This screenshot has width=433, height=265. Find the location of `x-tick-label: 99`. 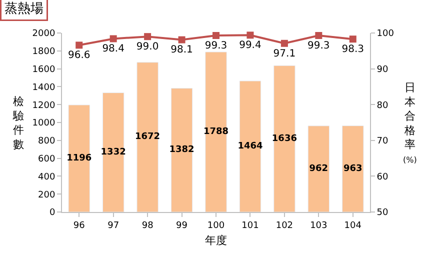

x-tick-label: 99 is located at coordinates (182, 225).